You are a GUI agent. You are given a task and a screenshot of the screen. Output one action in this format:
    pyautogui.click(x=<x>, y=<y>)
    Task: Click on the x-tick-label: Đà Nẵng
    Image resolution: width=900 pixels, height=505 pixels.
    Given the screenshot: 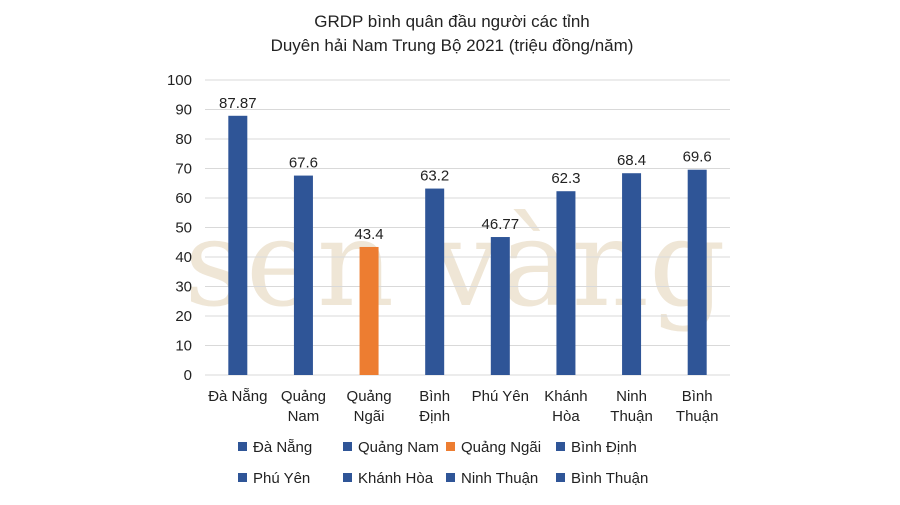 What is the action you would take?
    pyautogui.click(x=237, y=396)
    